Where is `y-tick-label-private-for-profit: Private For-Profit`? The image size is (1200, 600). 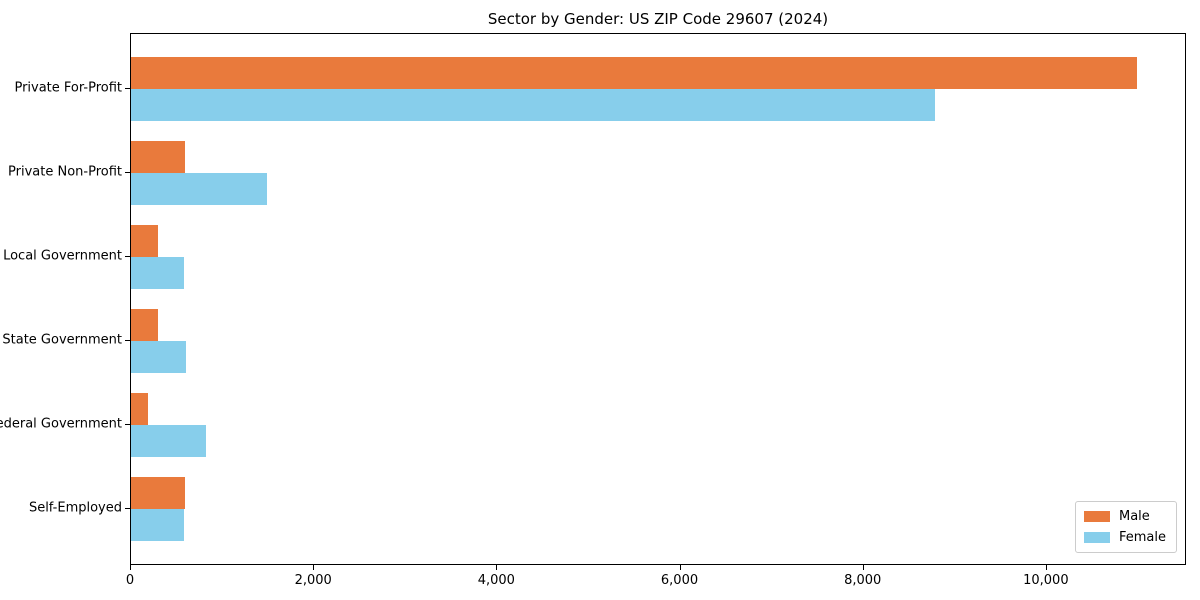 y-tick-label-private-for-profit: Private For-Profit is located at coordinates (68, 88).